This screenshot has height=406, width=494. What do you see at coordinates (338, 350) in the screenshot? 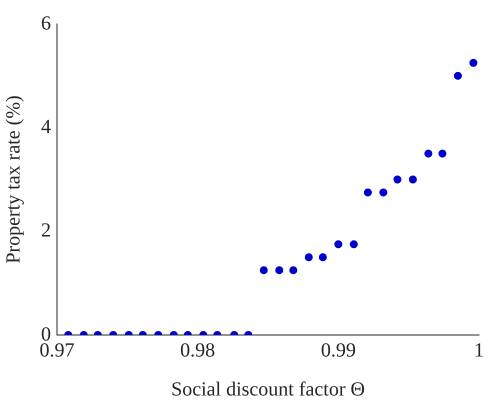
I see `x-tick-label: 0.99` at bounding box center [338, 350].